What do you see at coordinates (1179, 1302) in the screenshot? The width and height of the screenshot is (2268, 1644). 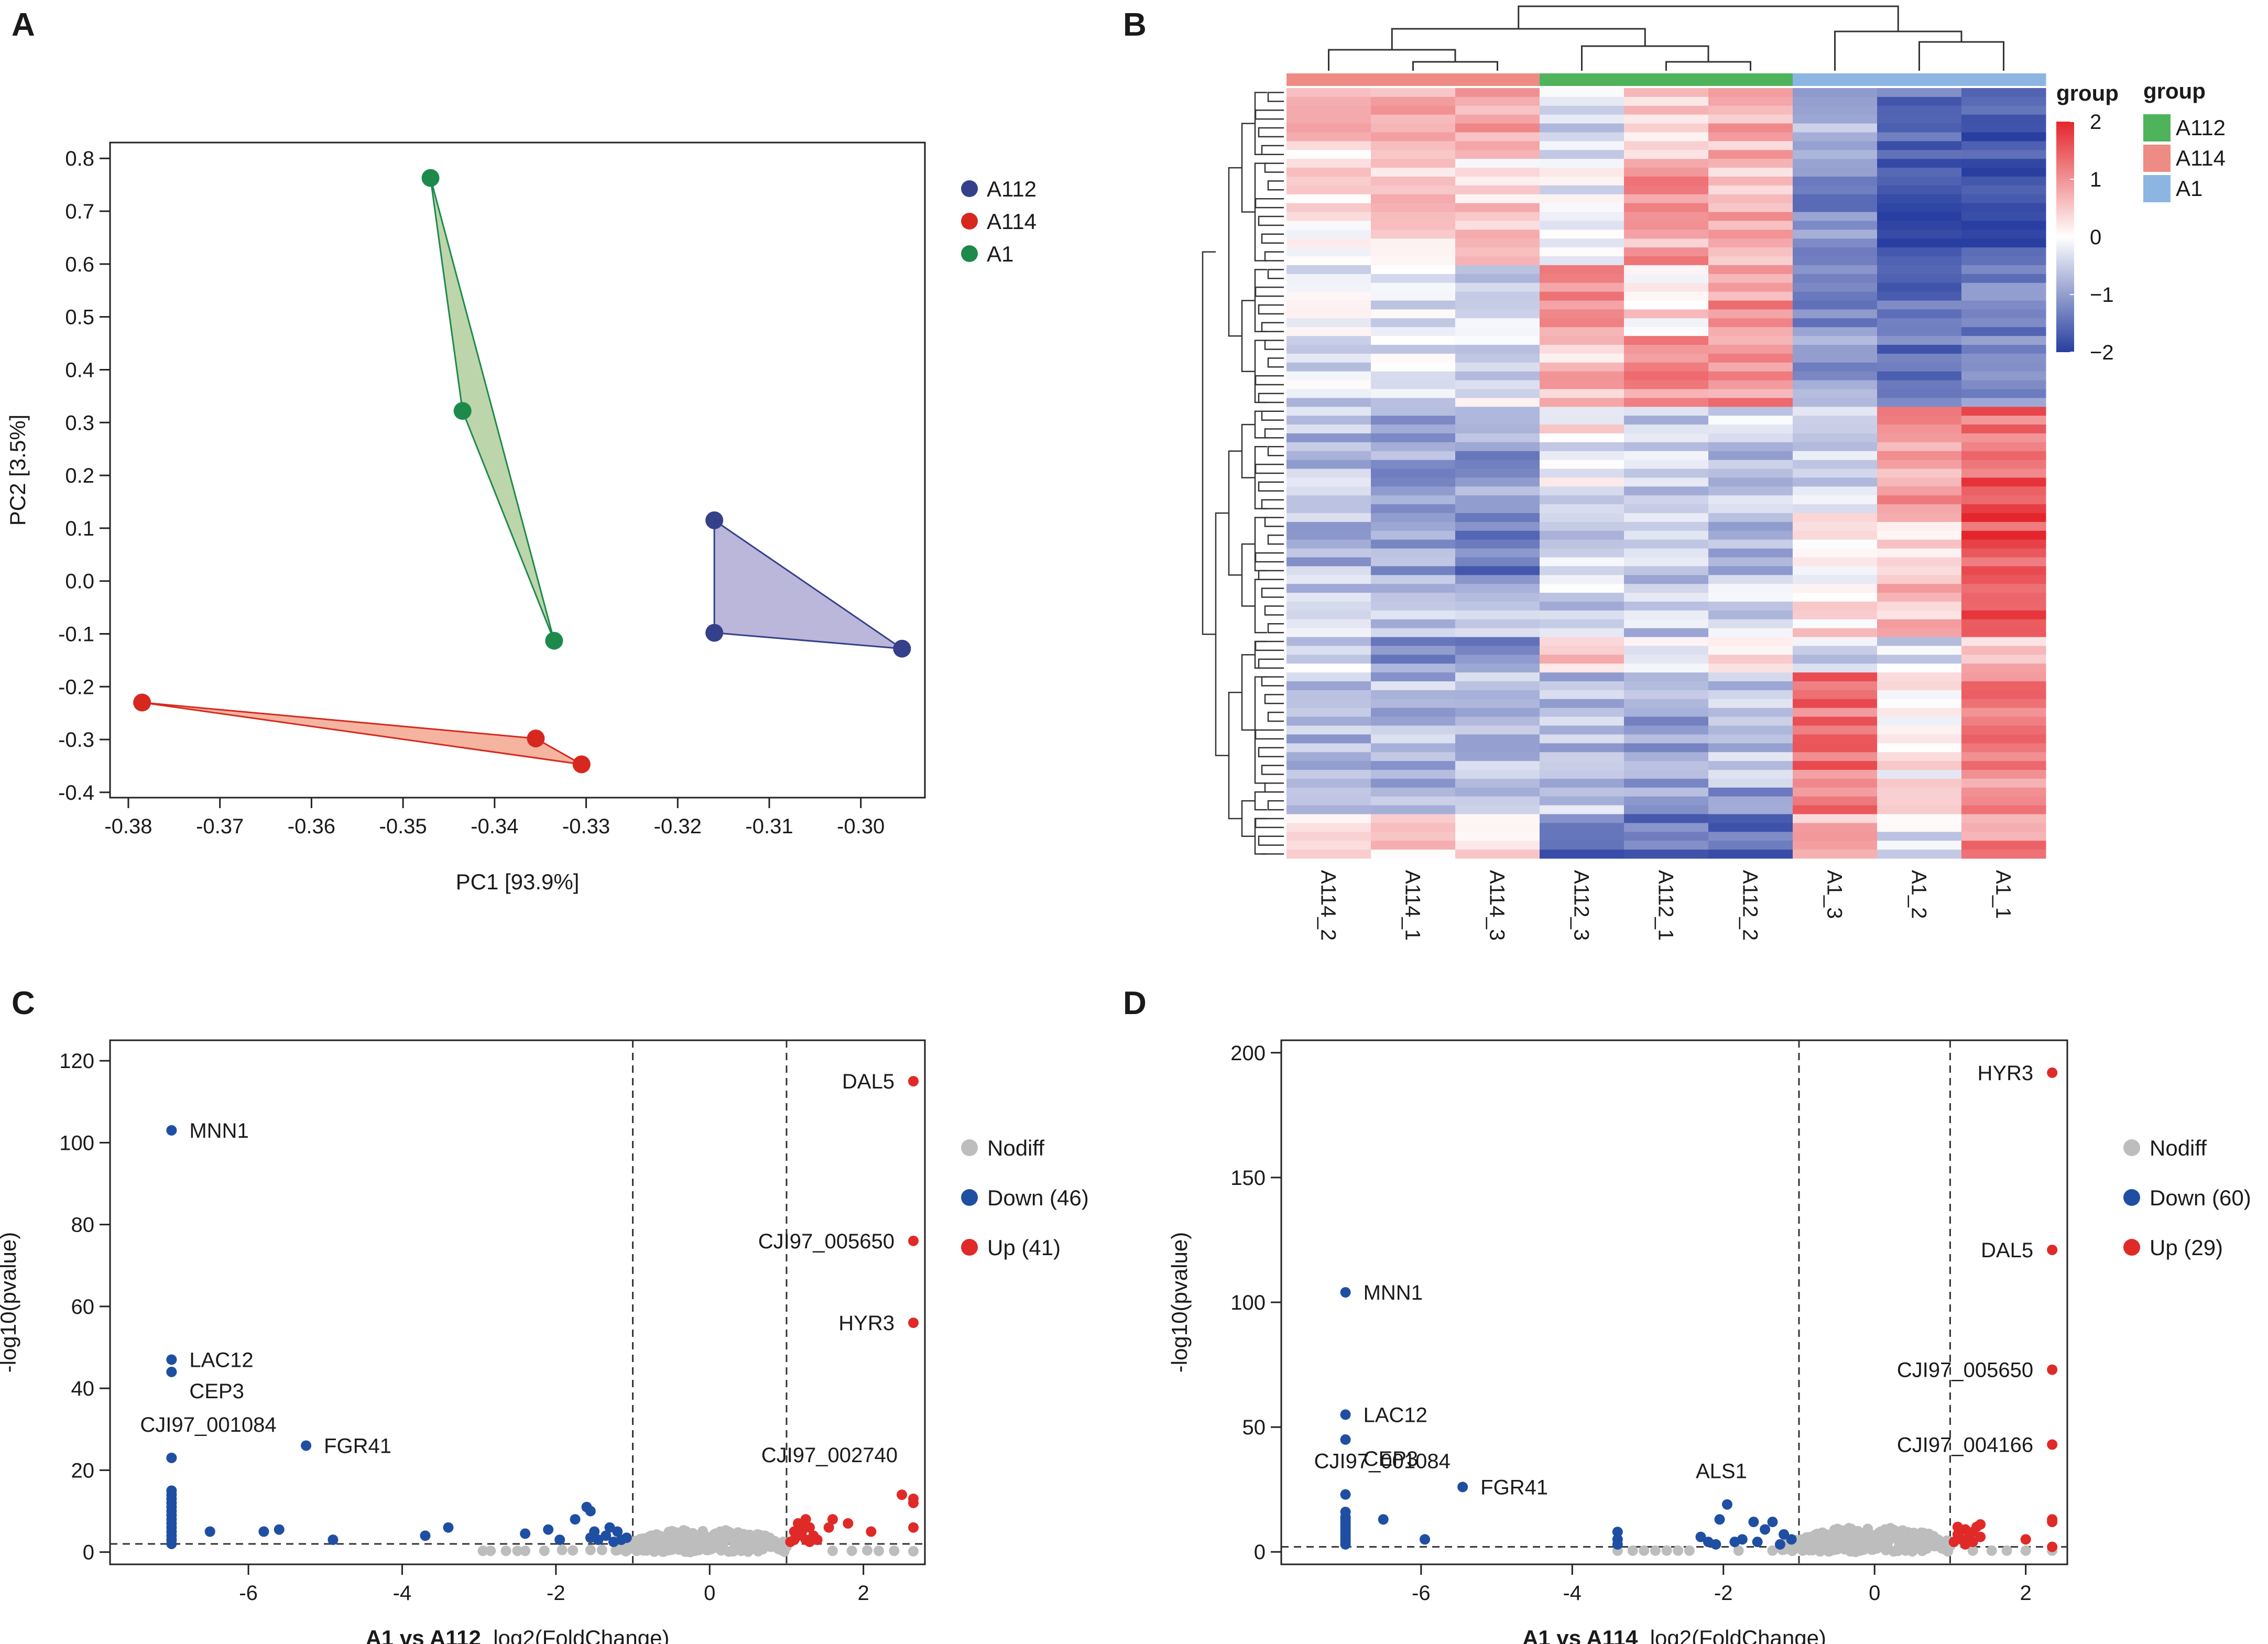 I see `y-axis-label: -log10(pvalue)` at bounding box center [1179, 1302].